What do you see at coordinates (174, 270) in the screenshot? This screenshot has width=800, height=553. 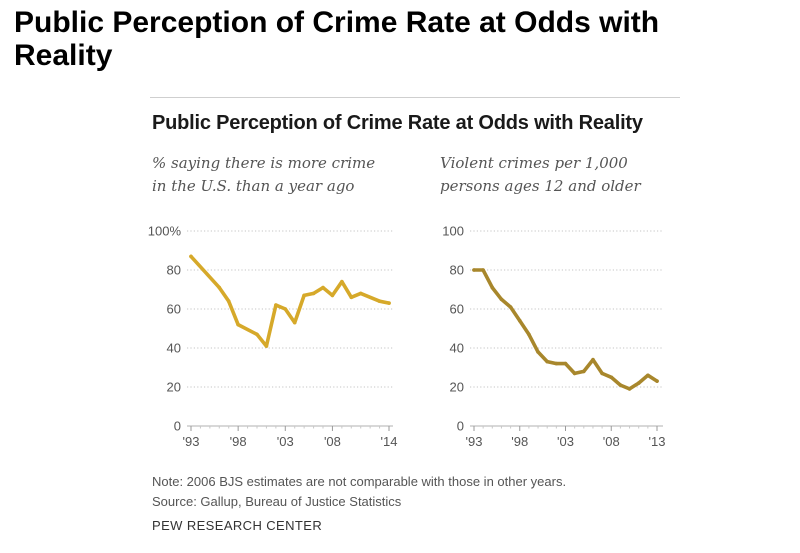 I see `left-y-tick-label: 80` at bounding box center [174, 270].